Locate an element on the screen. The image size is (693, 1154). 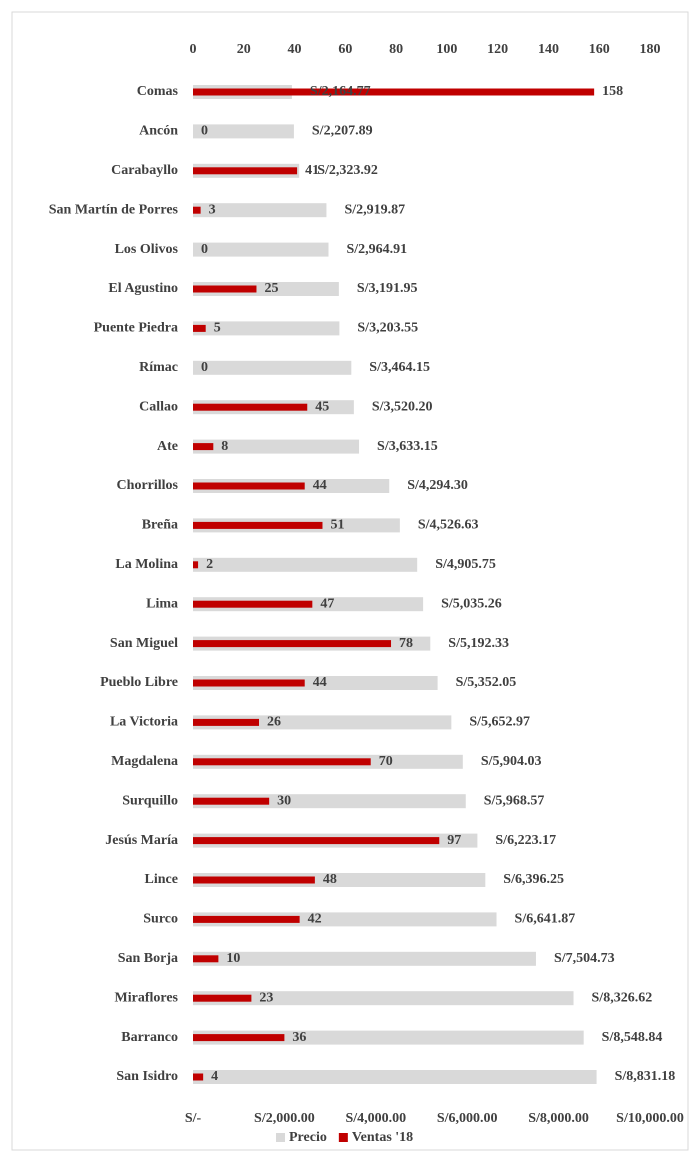
data-label: 5 is located at coordinates (217, 328).